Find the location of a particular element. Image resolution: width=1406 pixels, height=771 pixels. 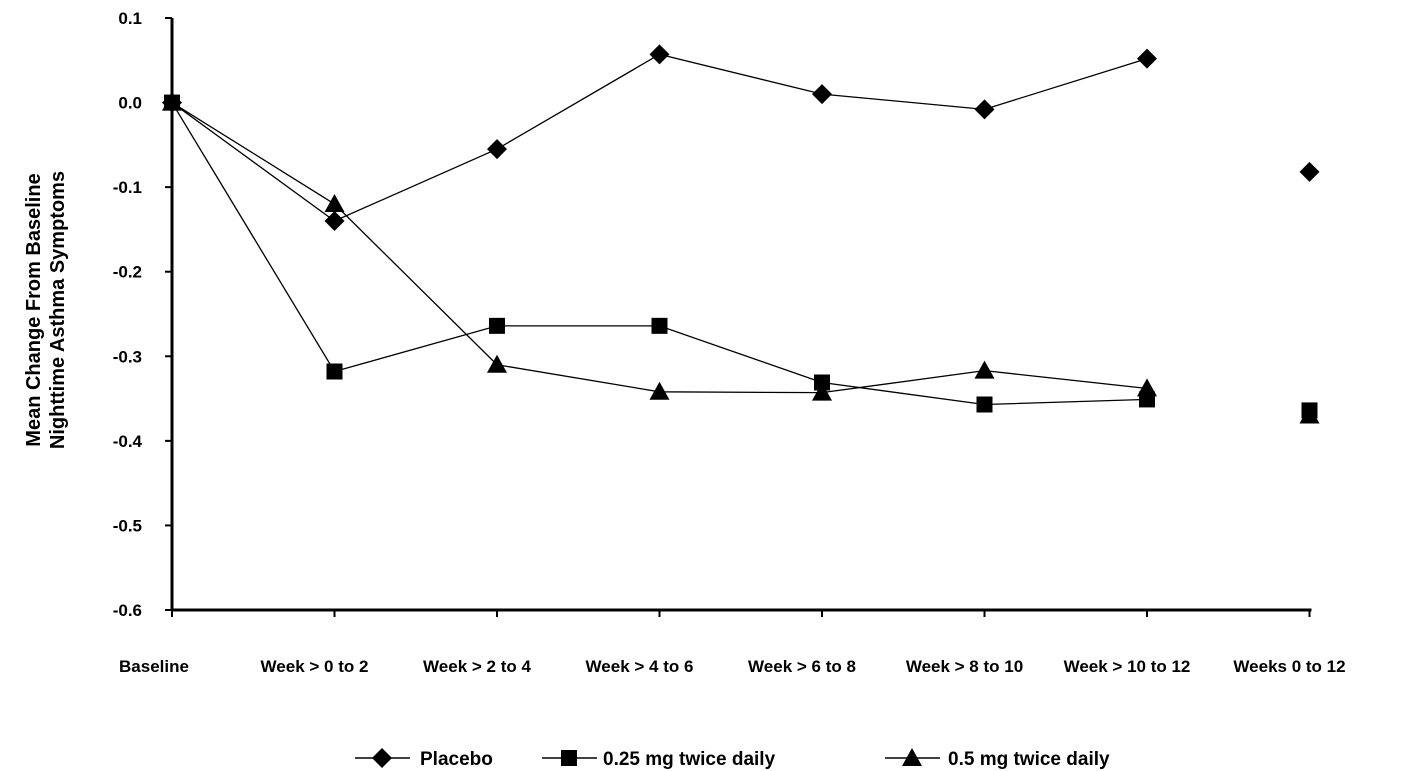

x-tick-label: Week > 6 to 8 is located at coordinates (802, 666).